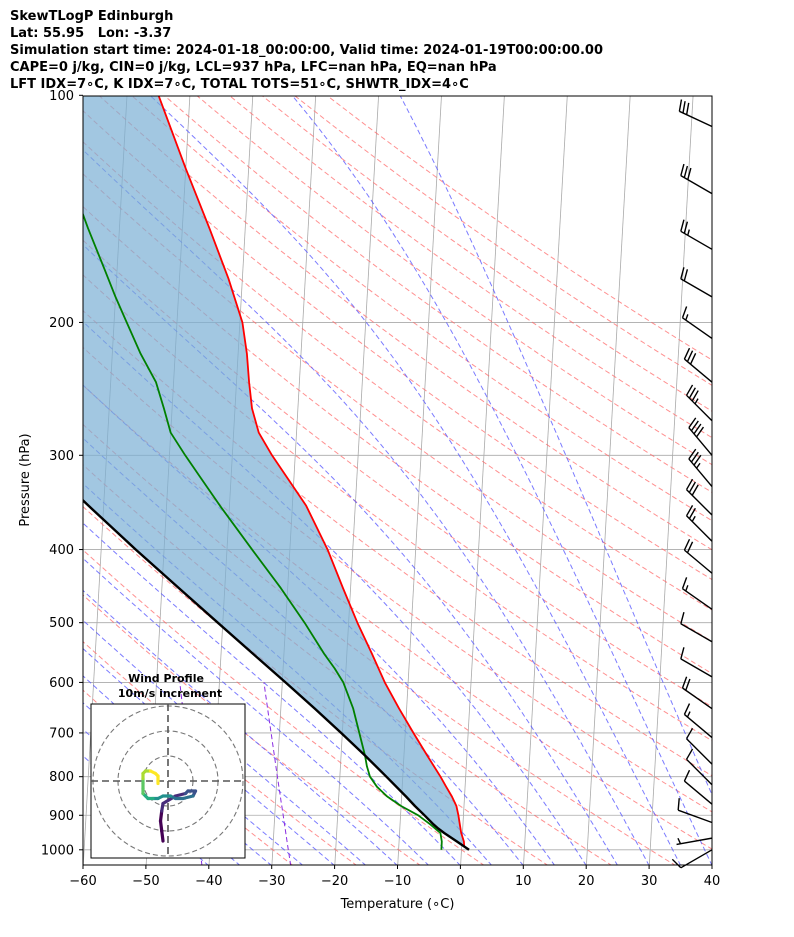 This screenshot has width=794, height=937. What do you see at coordinates (271, 881) in the screenshot?
I see `x-tick-label: −30` at bounding box center [271, 881].